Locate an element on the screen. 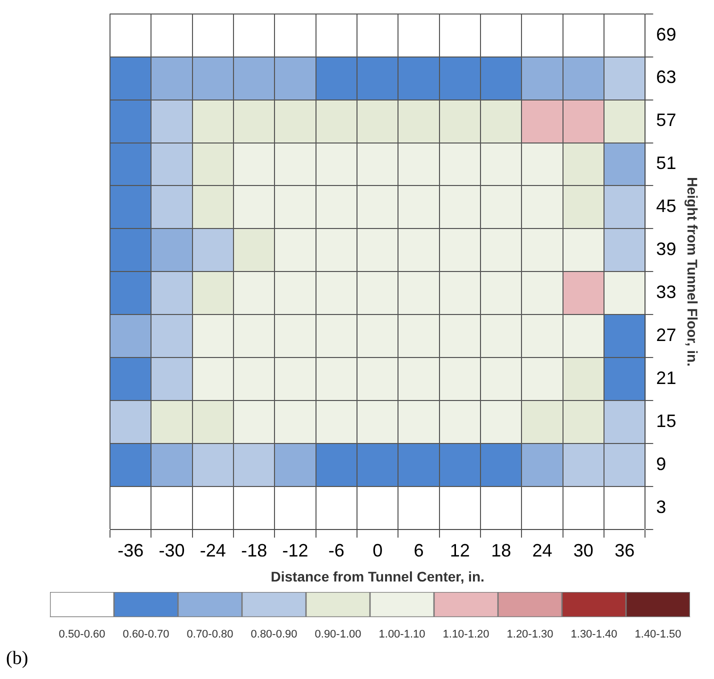 The height and width of the screenshot is (679, 714). y-tick-label: 21 is located at coordinates (666, 378).